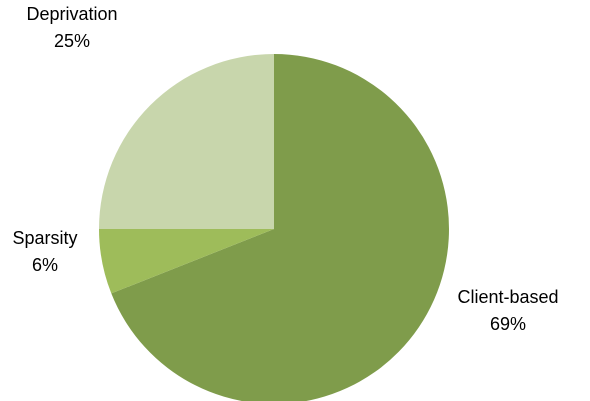 The height and width of the screenshot is (401, 590). What do you see at coordinates (71, 14) in the screenshot?
I see `slice-label-deprivation: Deprivation` at bounding box center [71, 14].